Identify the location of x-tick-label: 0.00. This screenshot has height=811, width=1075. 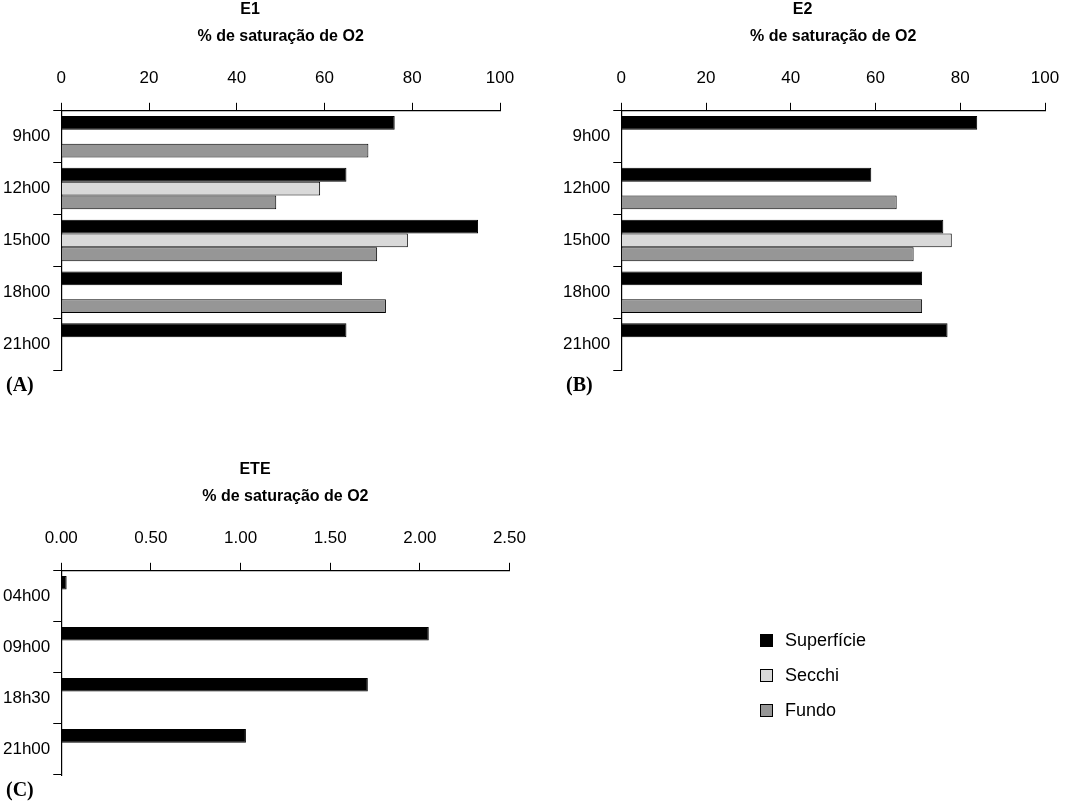
(61, 538).